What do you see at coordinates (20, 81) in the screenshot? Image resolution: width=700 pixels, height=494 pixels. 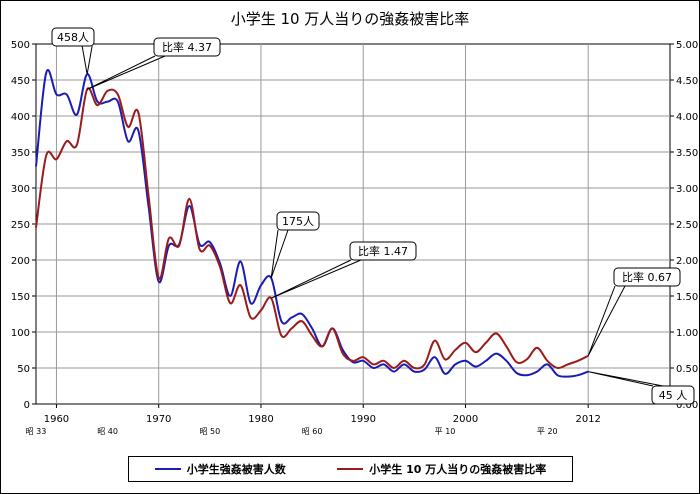 I see `y-left-tick-label: 450` at bounding box center [20, 81].